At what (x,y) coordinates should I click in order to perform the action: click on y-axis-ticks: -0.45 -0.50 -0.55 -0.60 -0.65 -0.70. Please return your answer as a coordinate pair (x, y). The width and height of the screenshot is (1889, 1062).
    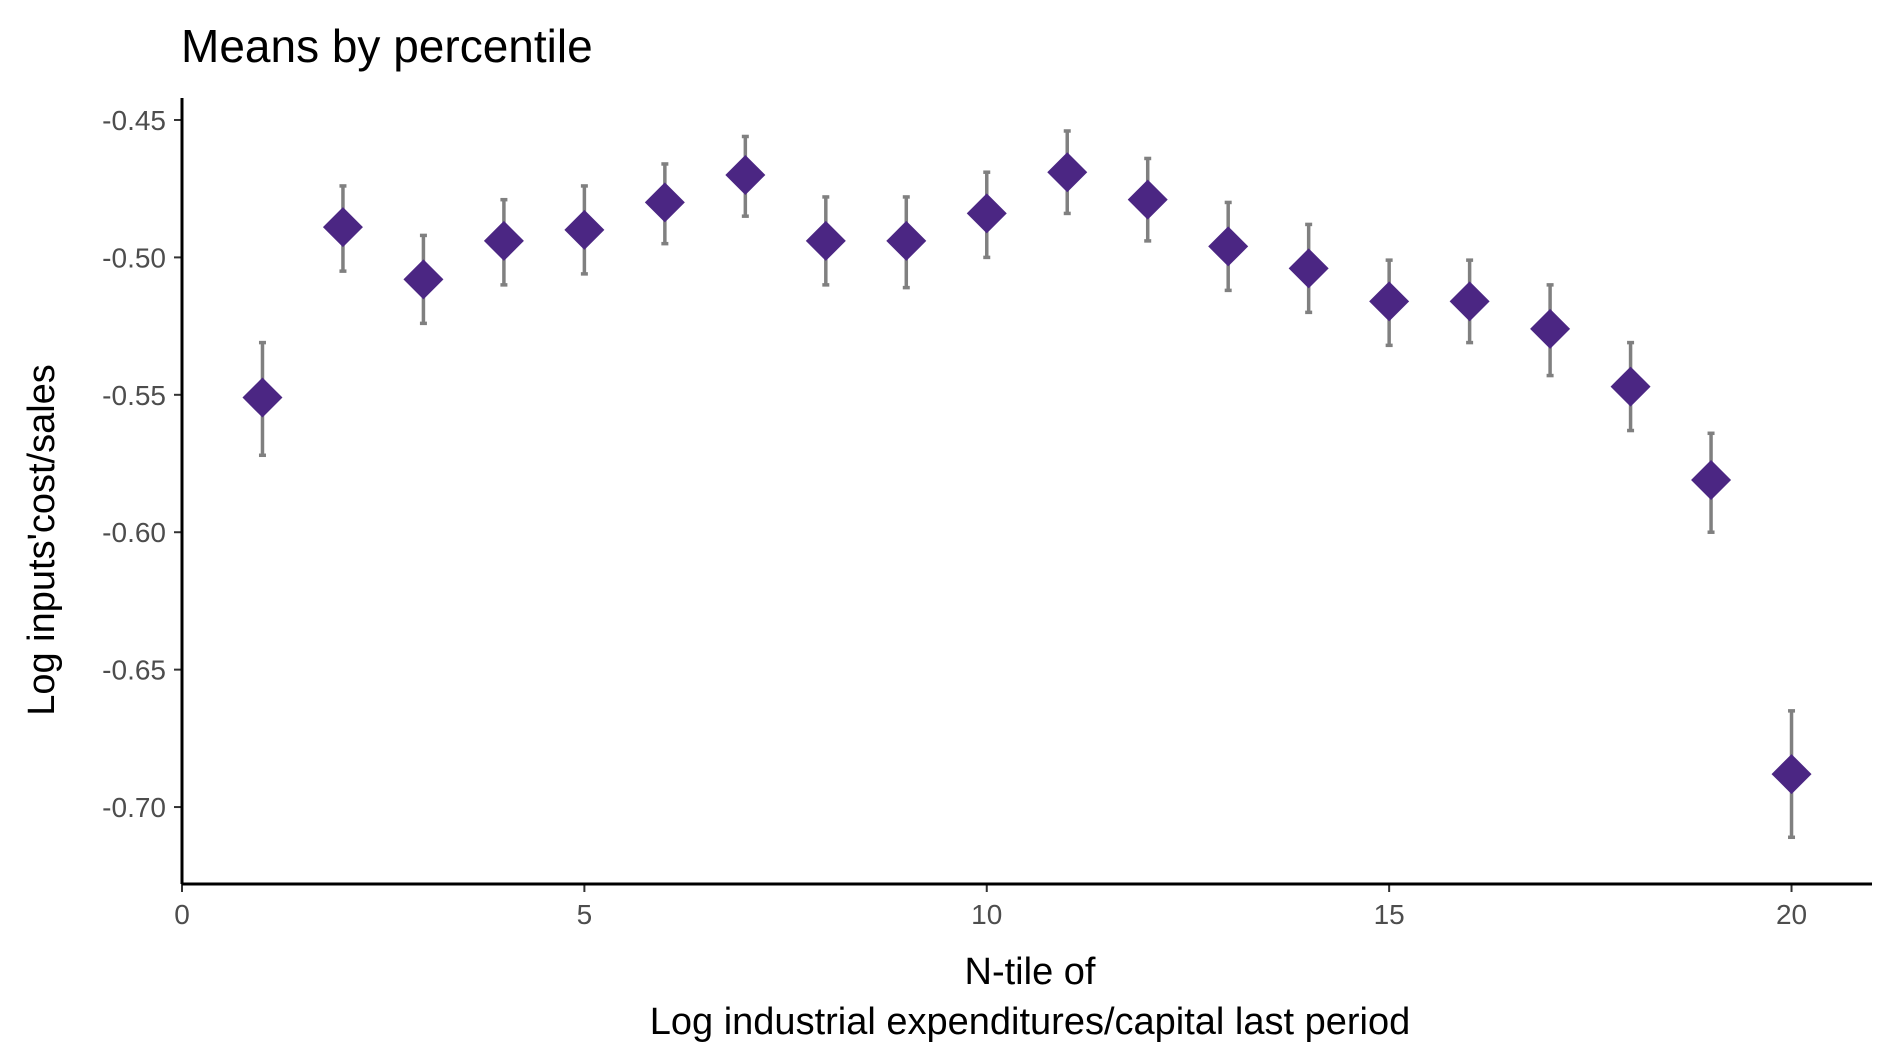
    Looking at the image, I should click on (142, 464).